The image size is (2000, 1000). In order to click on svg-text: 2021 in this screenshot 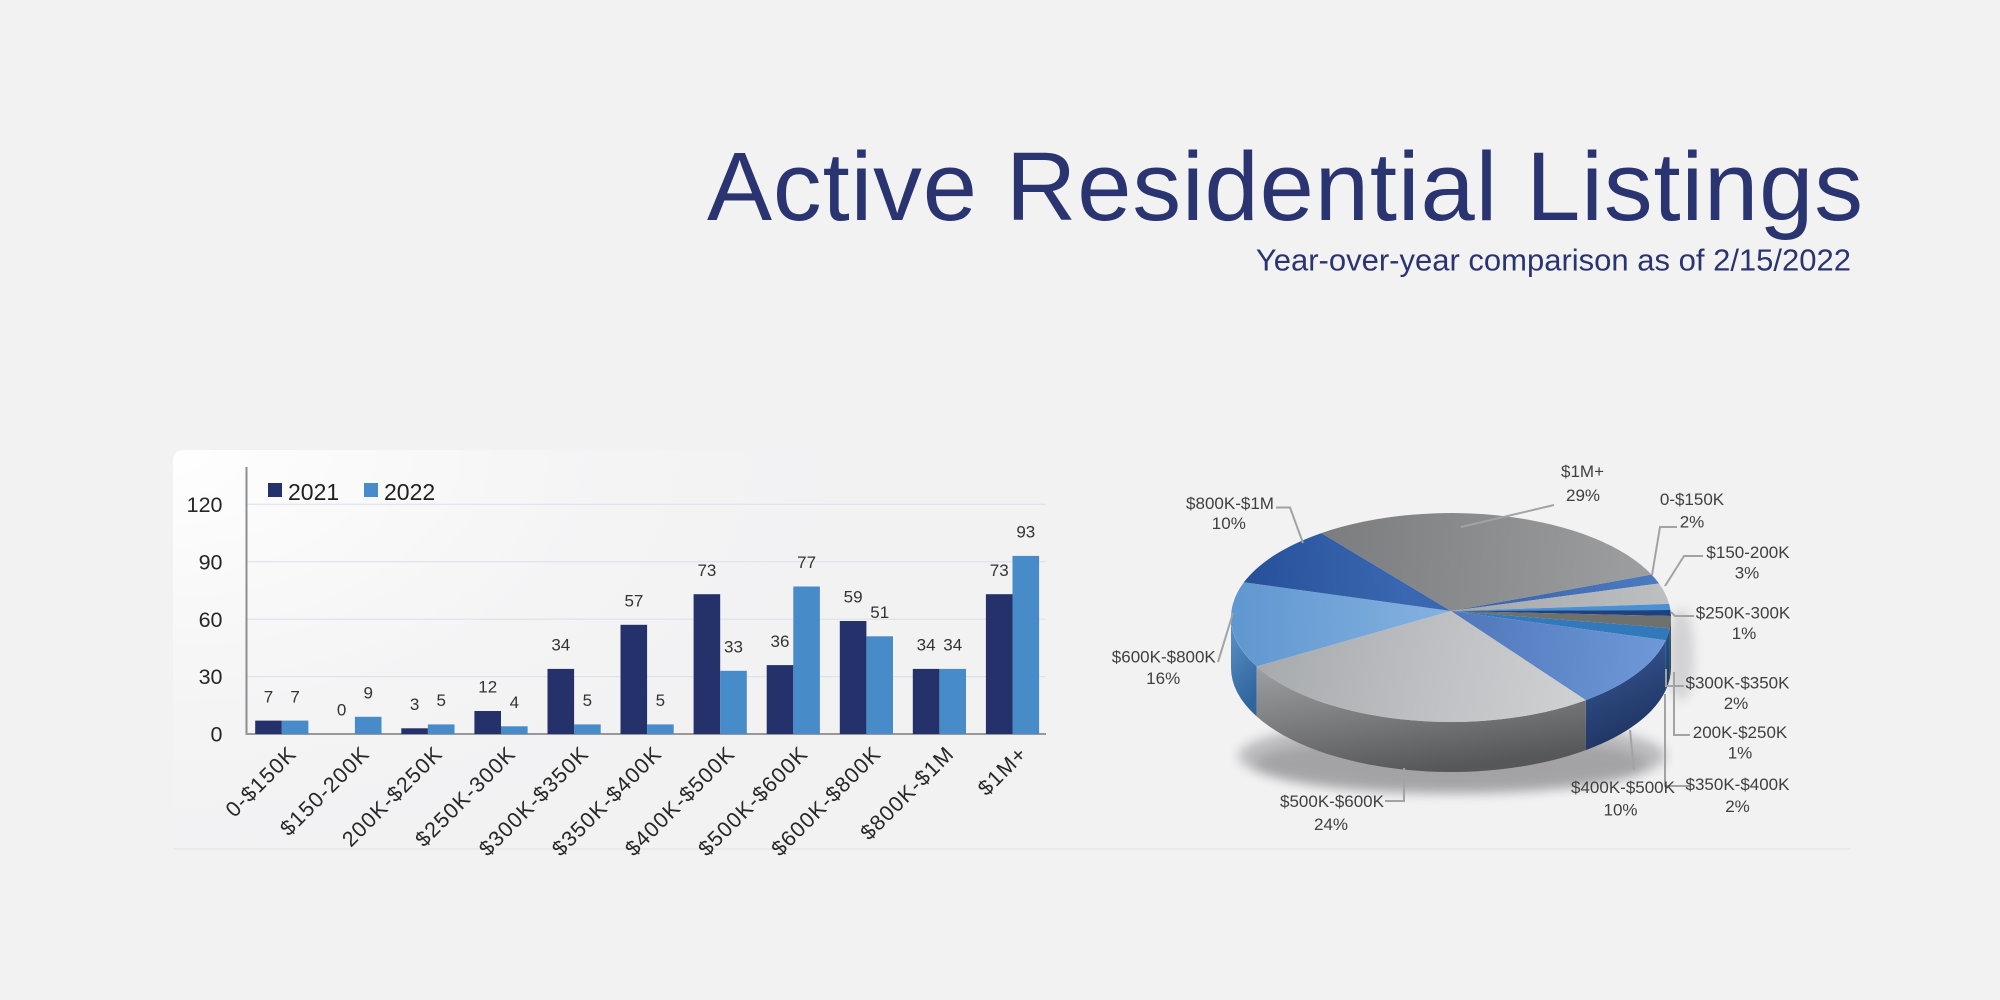, I will do `click(313, 492)`.